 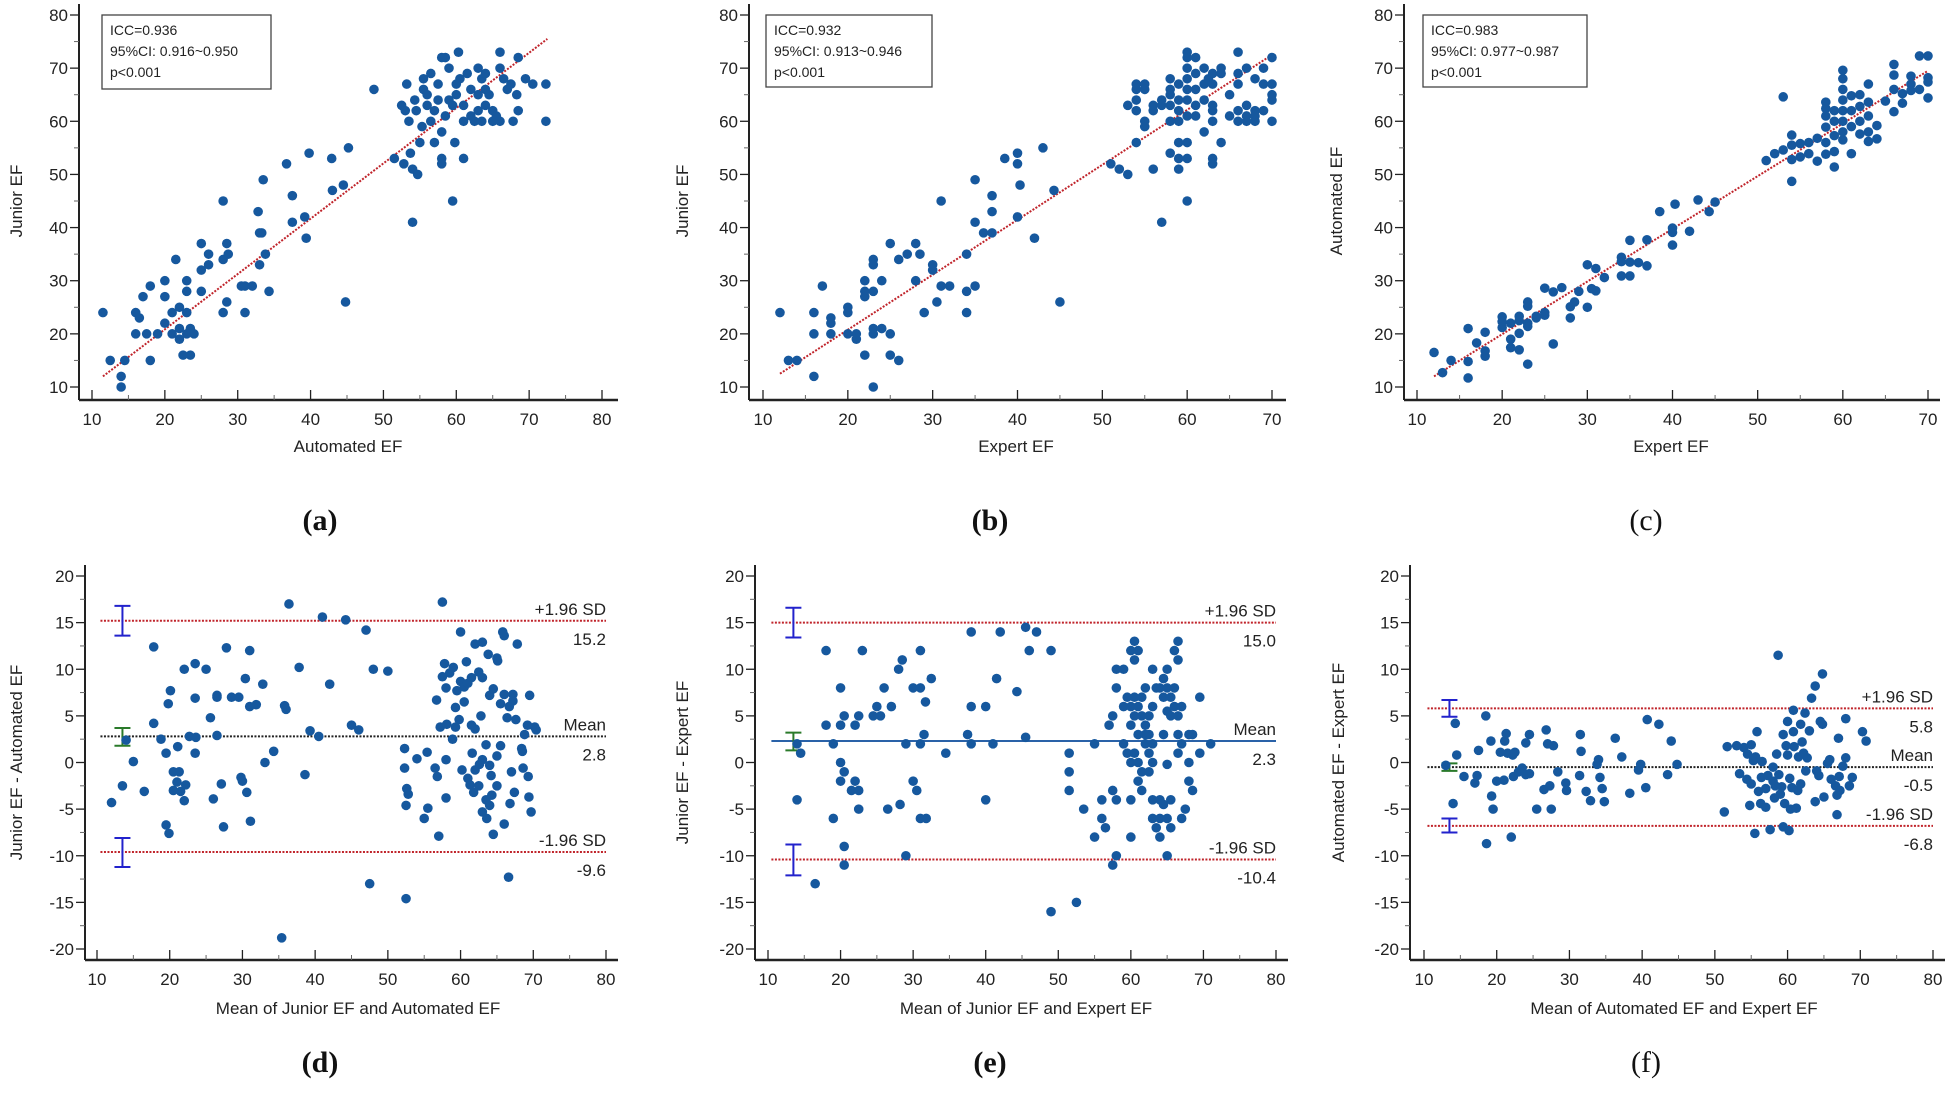 I want to click on y-tick-label: -10, so click(x=61, y=856).